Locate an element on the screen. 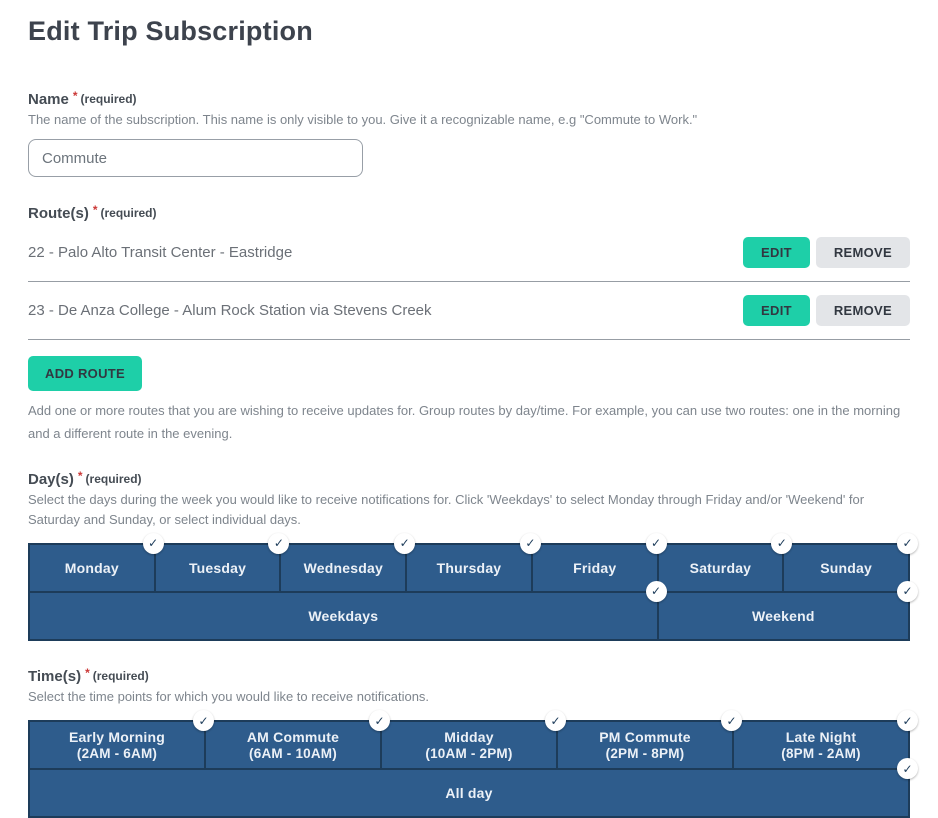 The height and width of the screenshot is (818, 938). days-label-row: Day(s) * (required) is located at coordinates (469, 478).